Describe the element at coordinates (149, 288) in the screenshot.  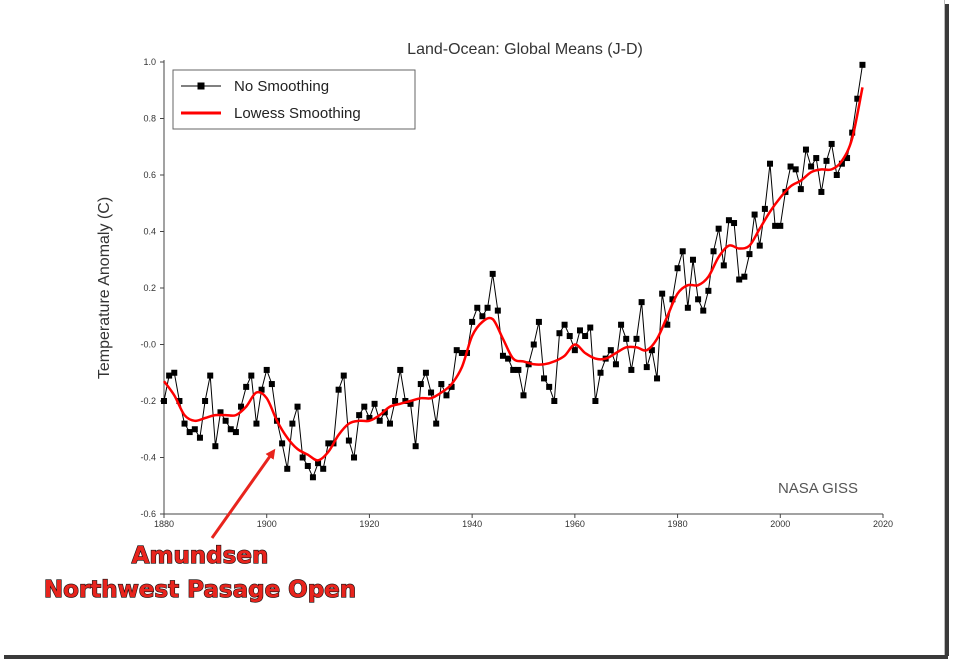
I see `y-tick-label: 0.2` at that location.